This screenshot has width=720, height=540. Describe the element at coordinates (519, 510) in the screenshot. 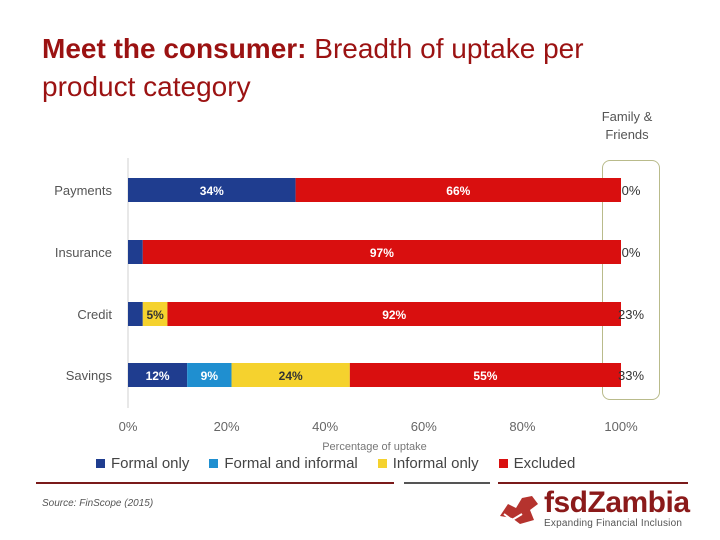

I see `zambia-map-icon` at that location.